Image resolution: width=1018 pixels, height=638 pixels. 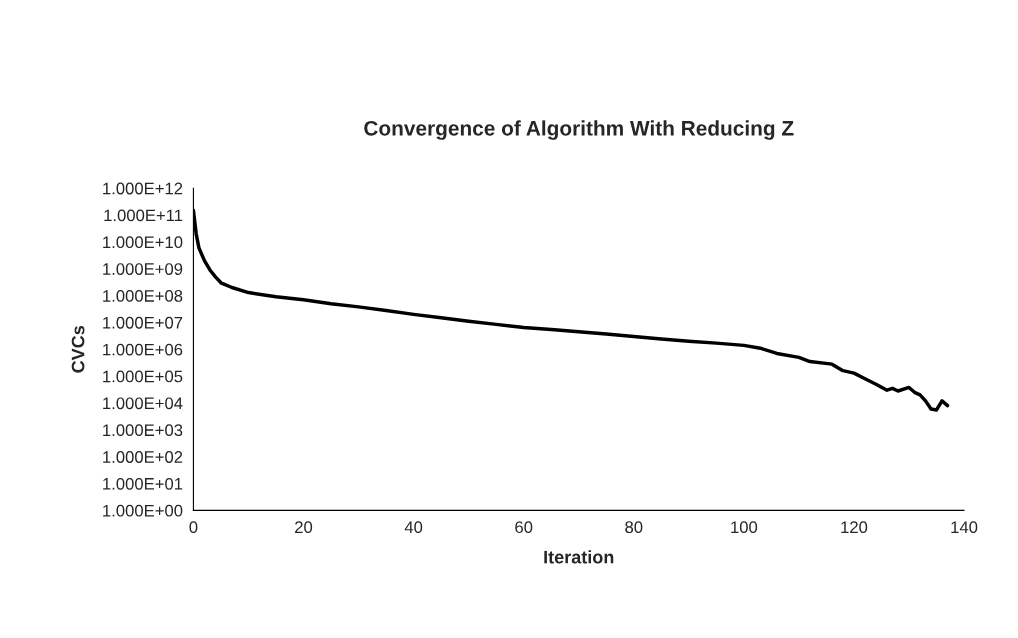 What do you see at coordinates (143, 510) in the screenshot?
I see `y-tick-label: 1.000E+00` at bounding box center [143, 510].